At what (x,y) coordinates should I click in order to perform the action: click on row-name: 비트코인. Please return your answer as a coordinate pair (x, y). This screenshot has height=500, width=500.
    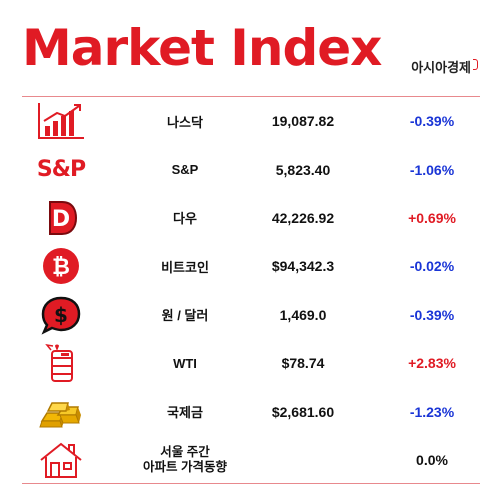
    Looking at the image, I should click on (185, 267).